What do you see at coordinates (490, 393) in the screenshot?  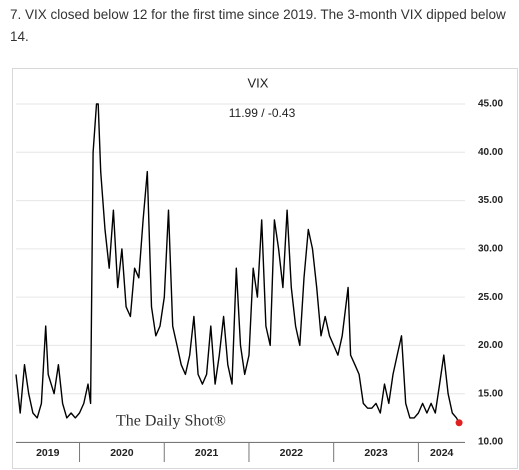 I see `y-tick-label: 15.00` at bounding box center [490, 393].